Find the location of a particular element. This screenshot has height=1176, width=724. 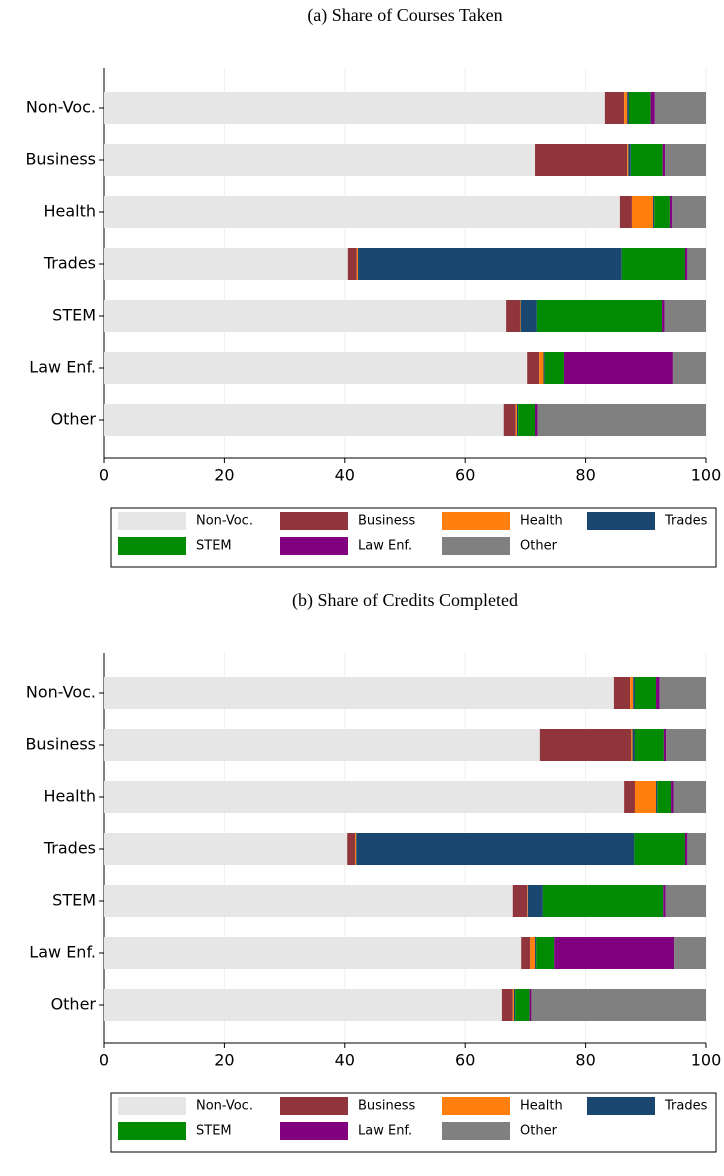

legend-label: STEM is located at coordinates (214, 1131).